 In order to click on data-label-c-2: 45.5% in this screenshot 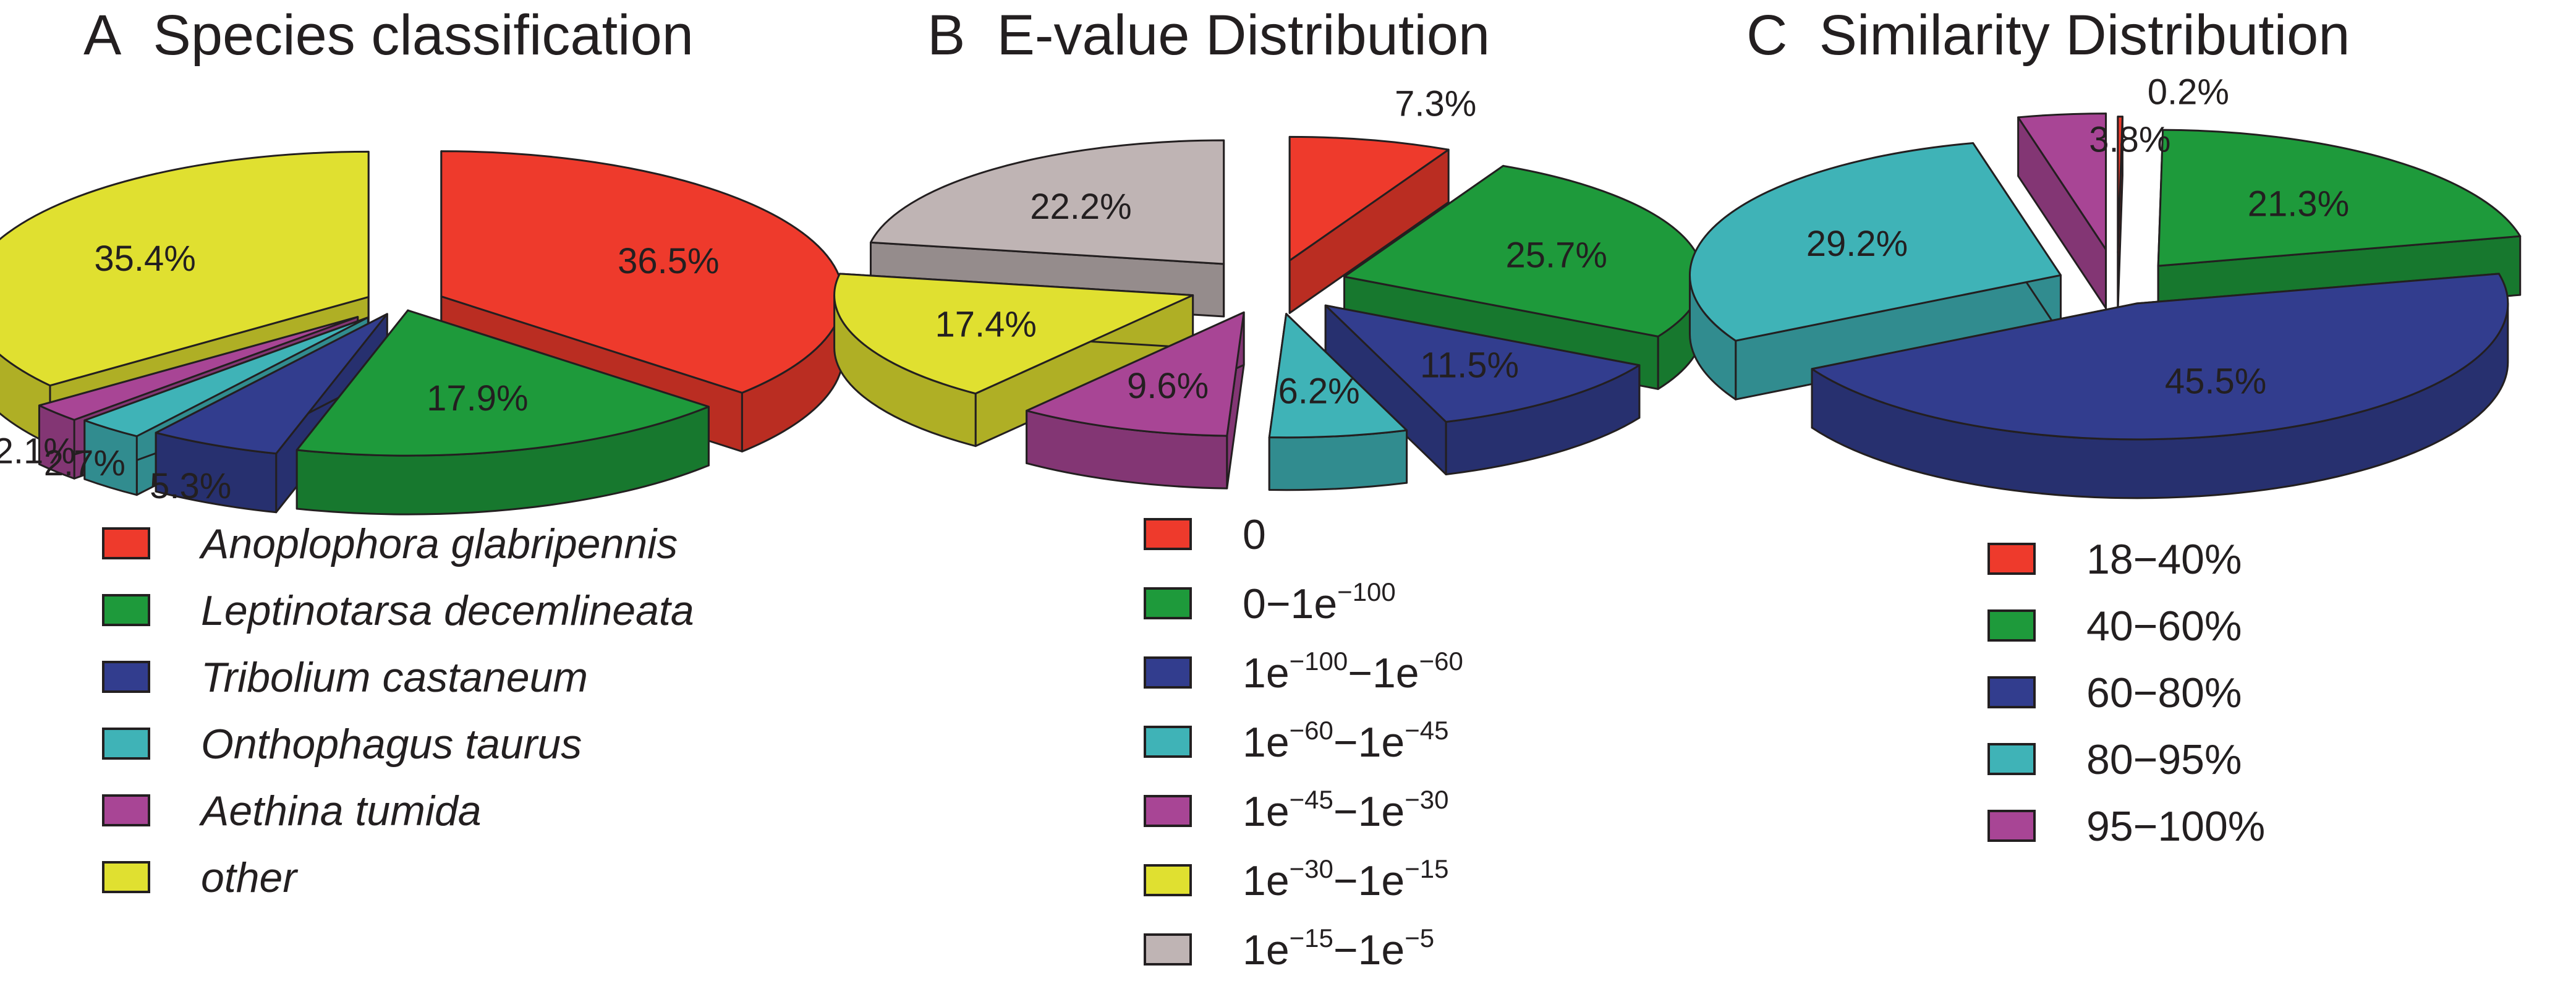, I will do `click(2215, 381)`.